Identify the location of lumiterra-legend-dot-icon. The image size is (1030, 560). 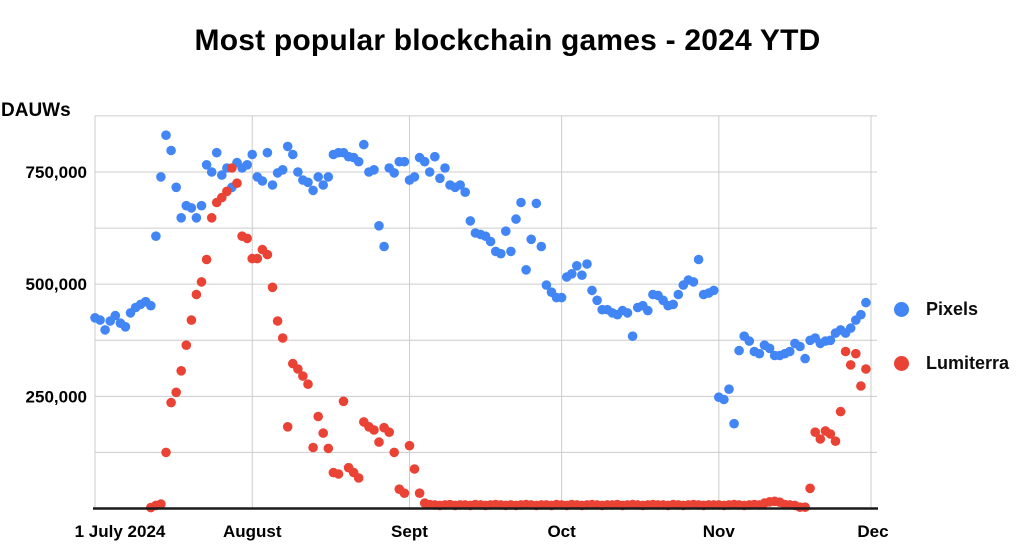
(901, 363).